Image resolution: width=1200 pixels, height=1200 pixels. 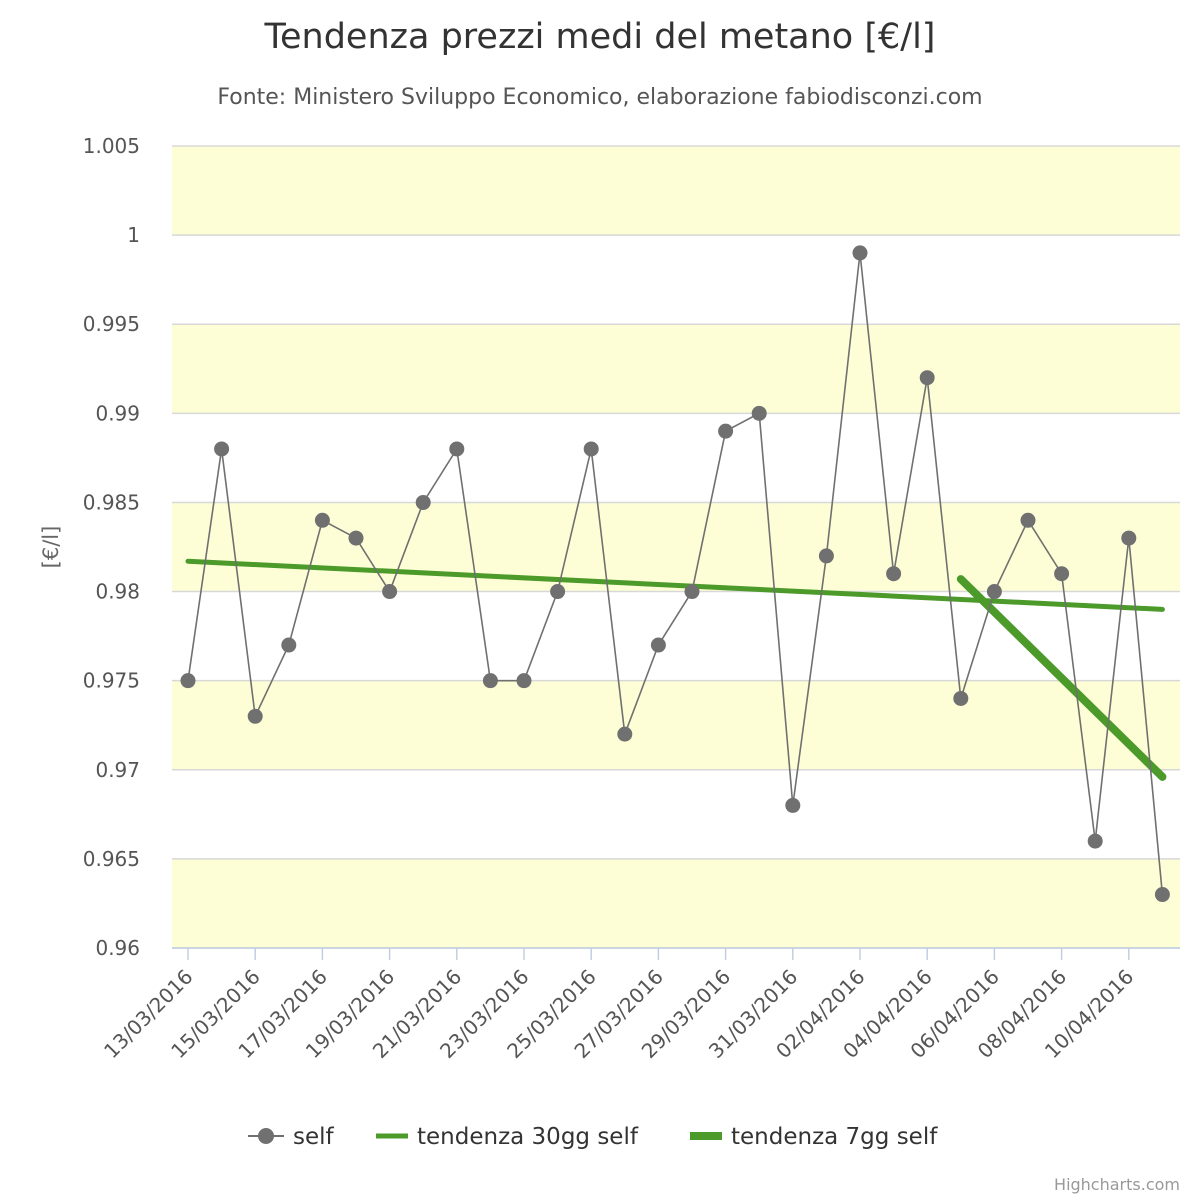 I want to click on legend-label-tendenza-7gg: tendenza 7gg self, so click(x=834, y=1137).